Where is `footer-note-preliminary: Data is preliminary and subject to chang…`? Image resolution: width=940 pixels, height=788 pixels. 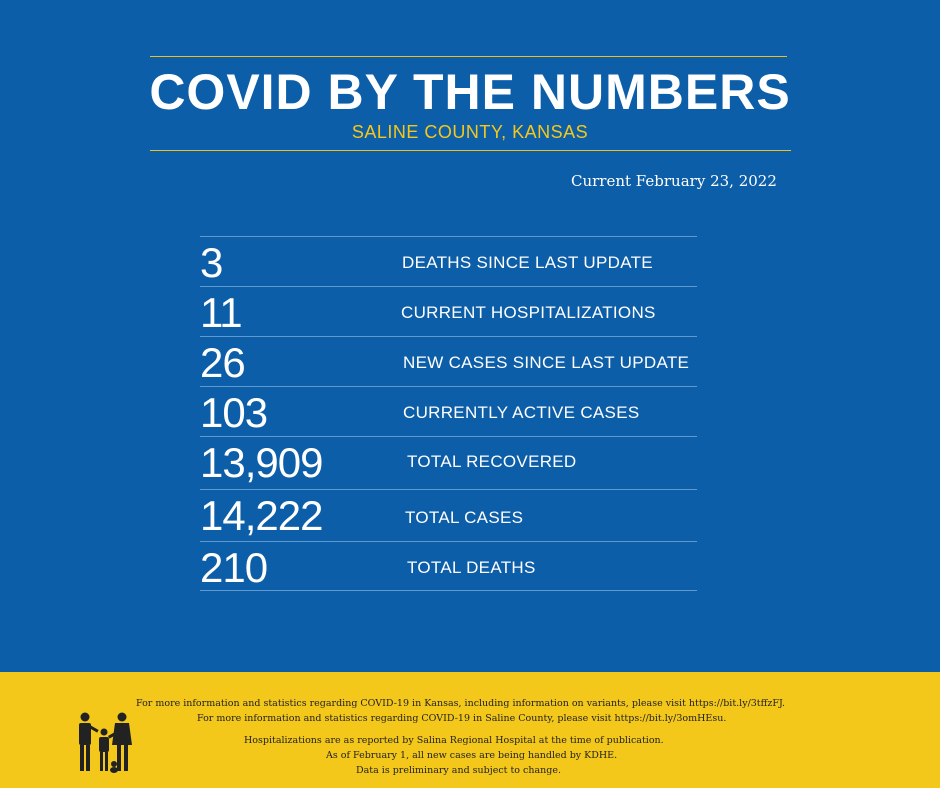 footer-note-preliminary: Data is preliminary and subject to chang… is located at coordinates (458, 770).